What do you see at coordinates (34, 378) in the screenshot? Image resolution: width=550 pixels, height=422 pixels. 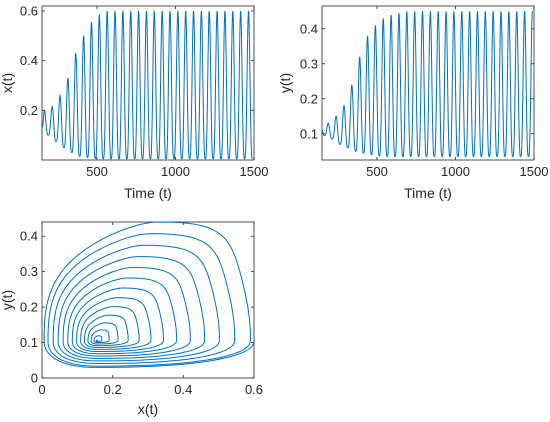 I see `y-tick-label: 0` at bounding box center [34, 378].